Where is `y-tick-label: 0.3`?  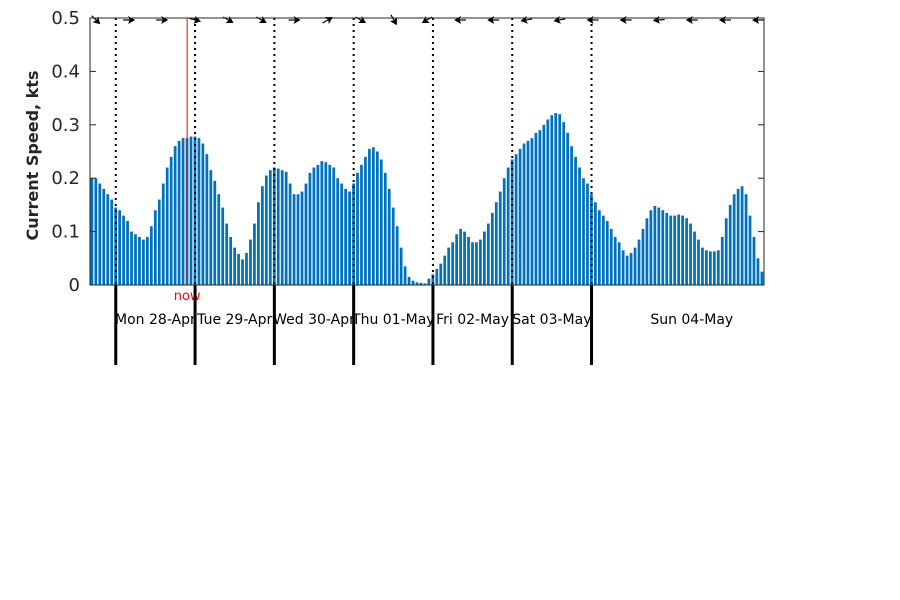 y-tick-label: 0.3 is located at coordinates (65, 125).